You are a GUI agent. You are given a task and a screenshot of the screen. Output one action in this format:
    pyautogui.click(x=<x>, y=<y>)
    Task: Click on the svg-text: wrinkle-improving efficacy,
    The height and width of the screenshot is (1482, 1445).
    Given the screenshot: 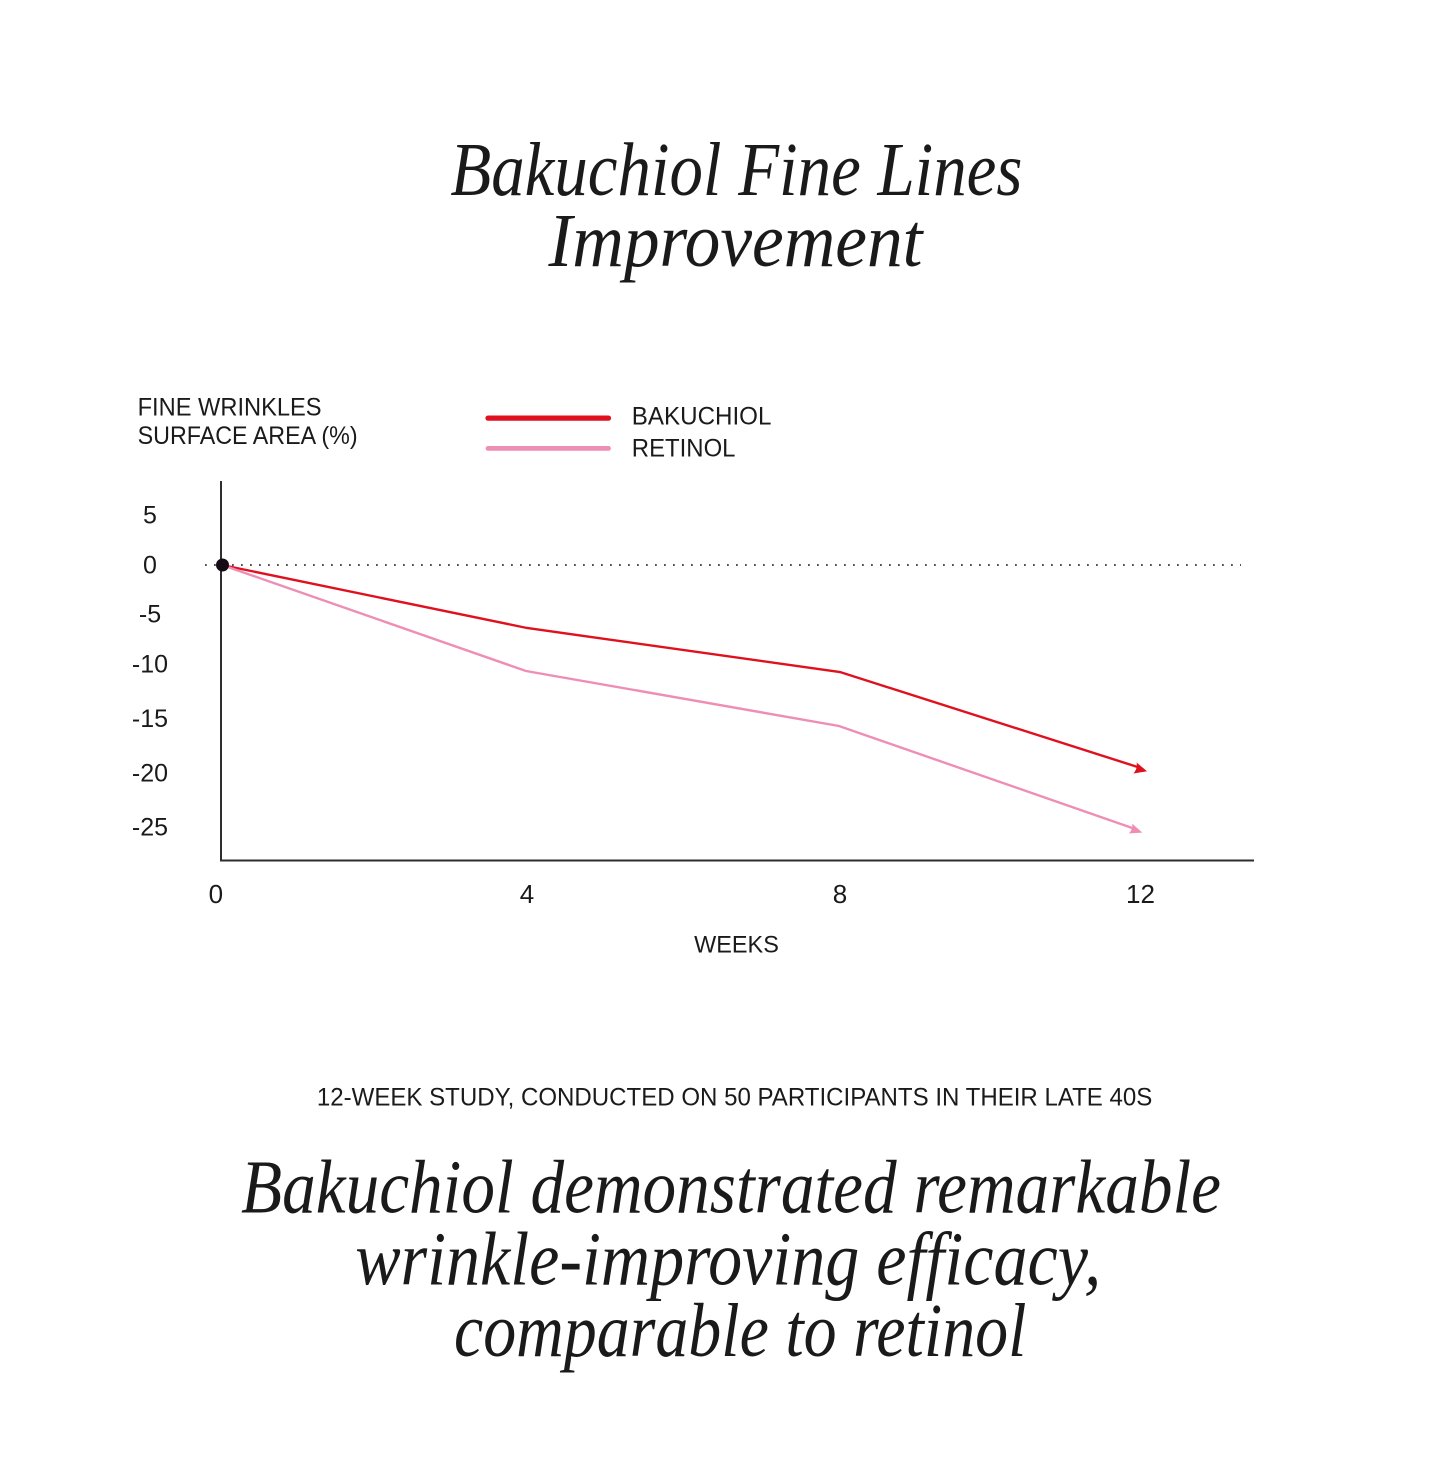 What is the action you would take?
    pyautogui.click(x=728, y=1260)
    